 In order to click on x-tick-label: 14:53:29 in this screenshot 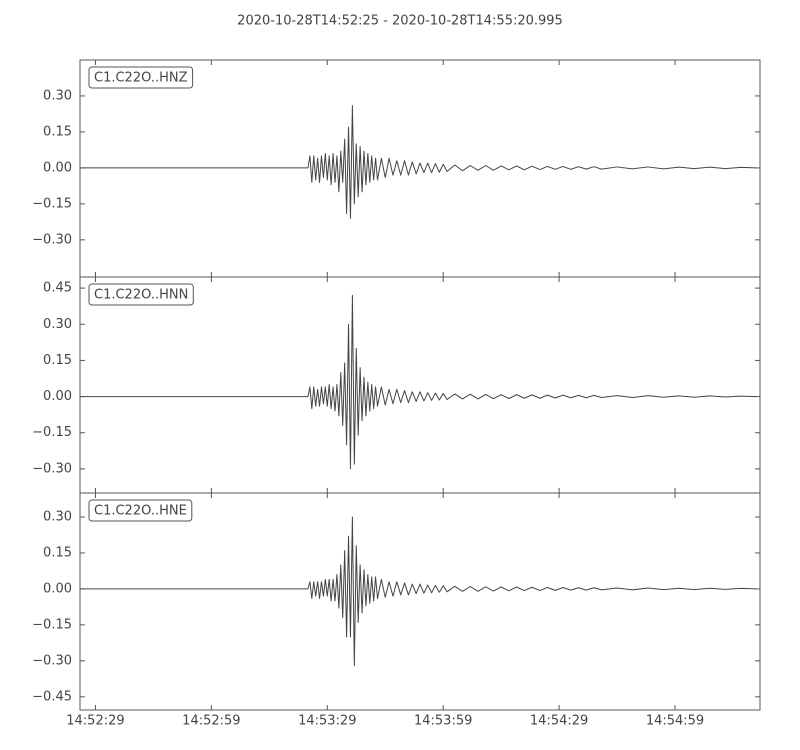, I will do `click(327, 721)`.